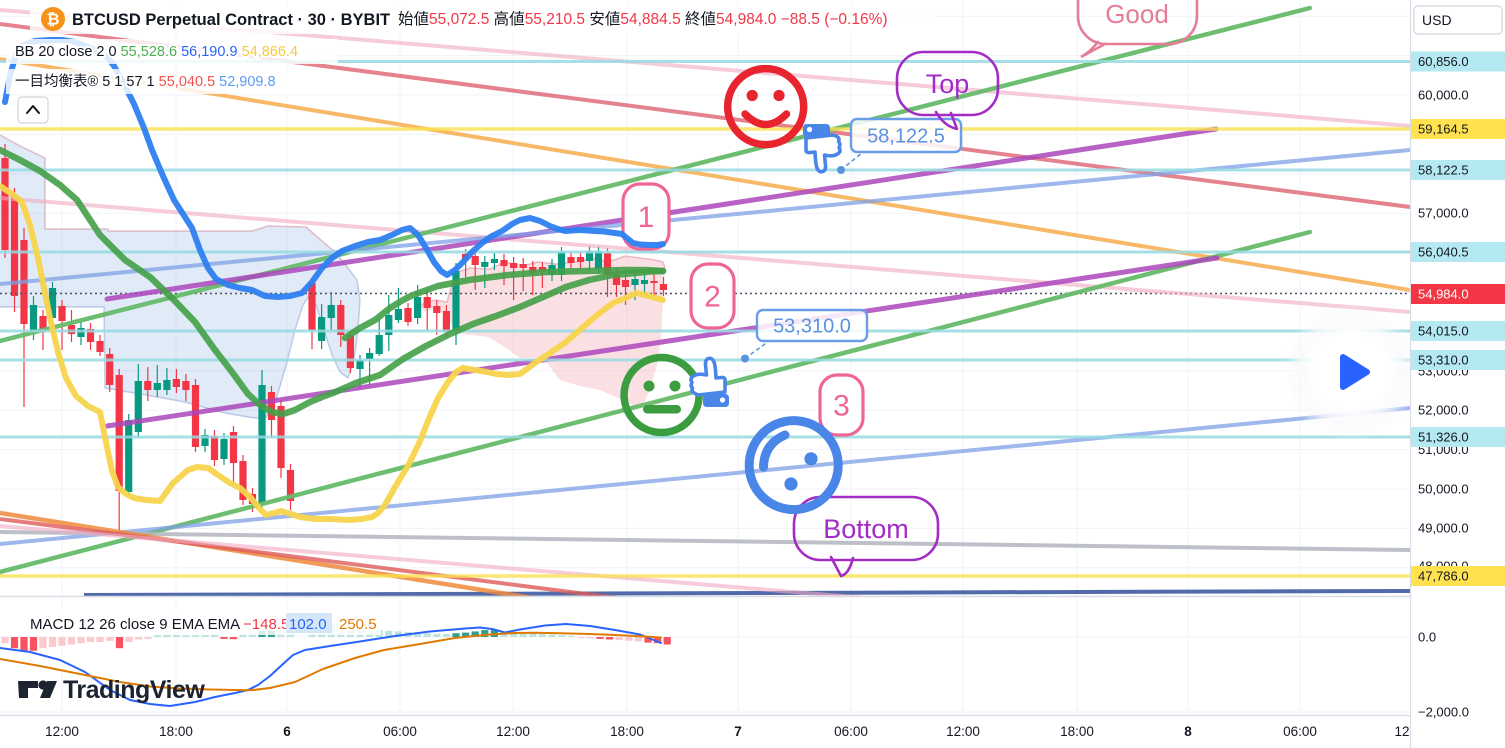 The width and height of the screenshot is (1505, 748). I want to click on svg-text: 59,164.5, so click(1443, 129).